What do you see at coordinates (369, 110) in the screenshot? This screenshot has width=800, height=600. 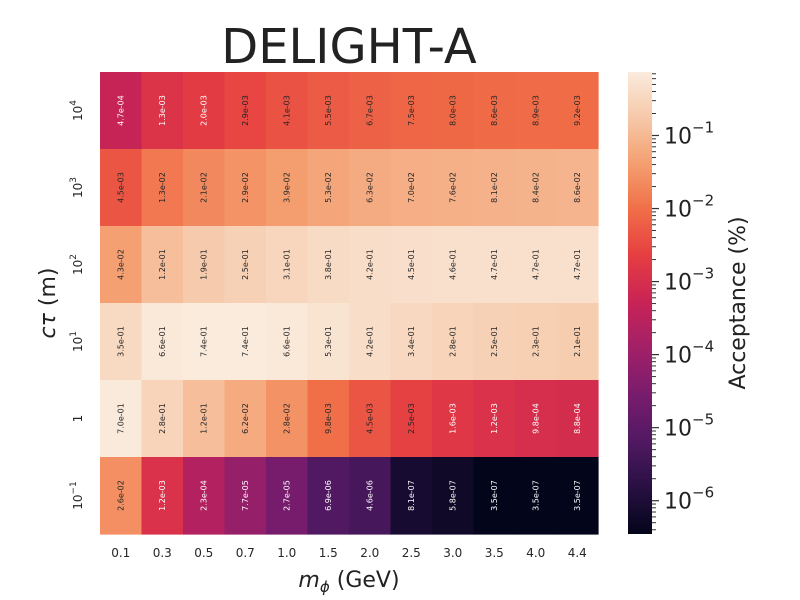 I see `cell-value-label: 6.7e-03` at bounding box center [369, 110].